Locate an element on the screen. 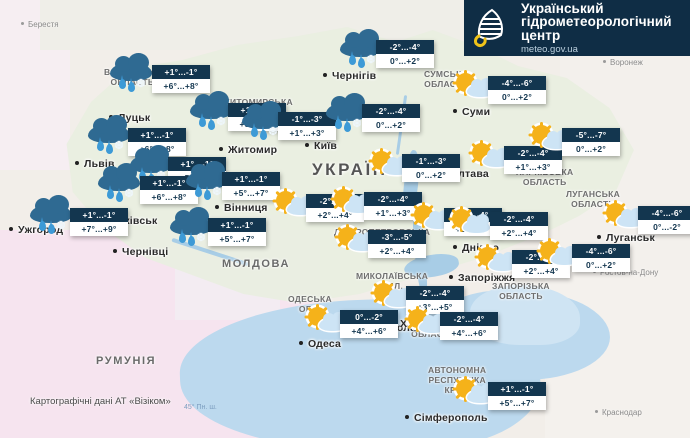 The height and width of the screenshot is (438, 690). temperature-chip: -1°...-3° +1°...+3° is located at coordinates (307, 126).